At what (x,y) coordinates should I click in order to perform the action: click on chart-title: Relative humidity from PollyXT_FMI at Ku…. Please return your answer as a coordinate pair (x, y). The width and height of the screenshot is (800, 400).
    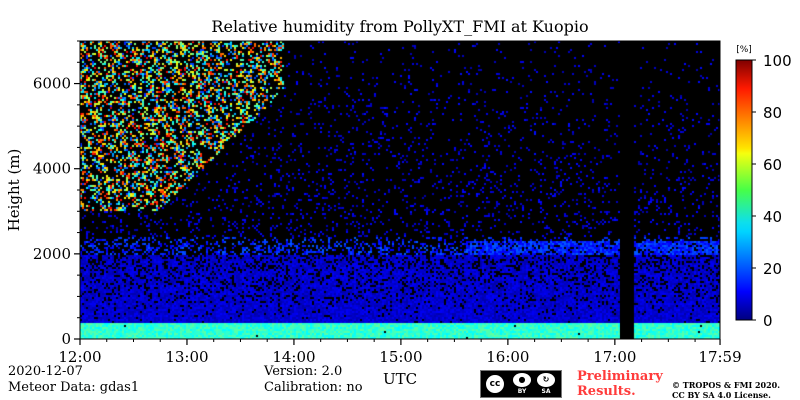
    Looking at the image, I should click on (400, 26).